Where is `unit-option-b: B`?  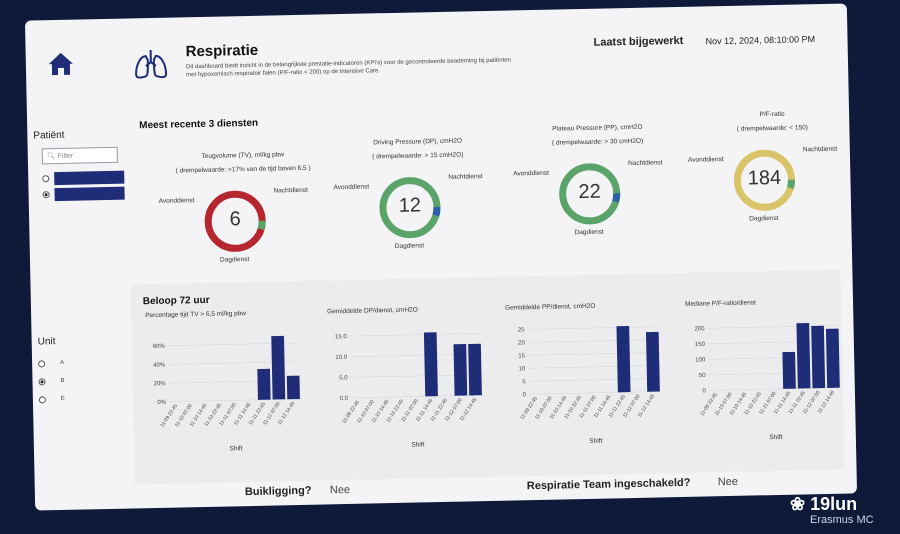
unit-option-b: B is located at coordinates (63, 382).